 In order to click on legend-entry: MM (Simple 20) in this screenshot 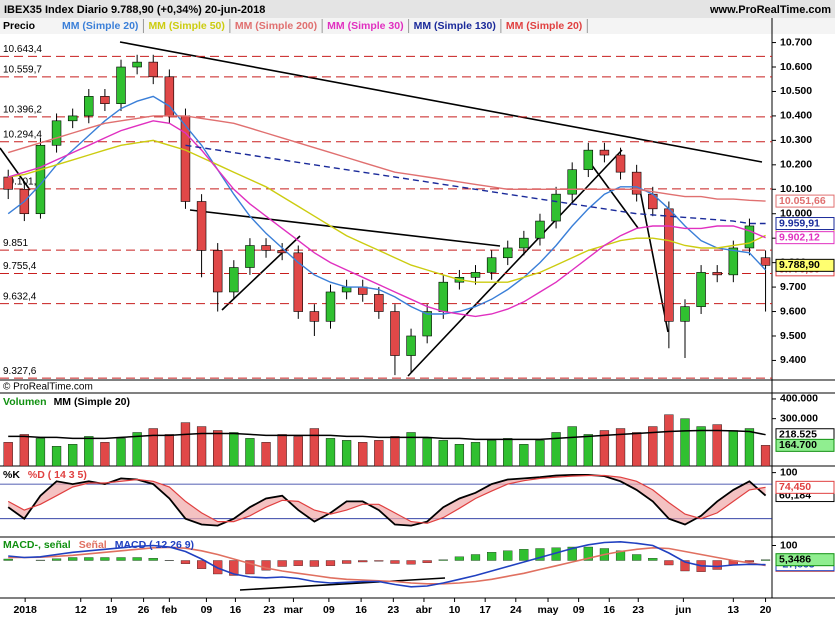, I will do `click(544, 26)`.